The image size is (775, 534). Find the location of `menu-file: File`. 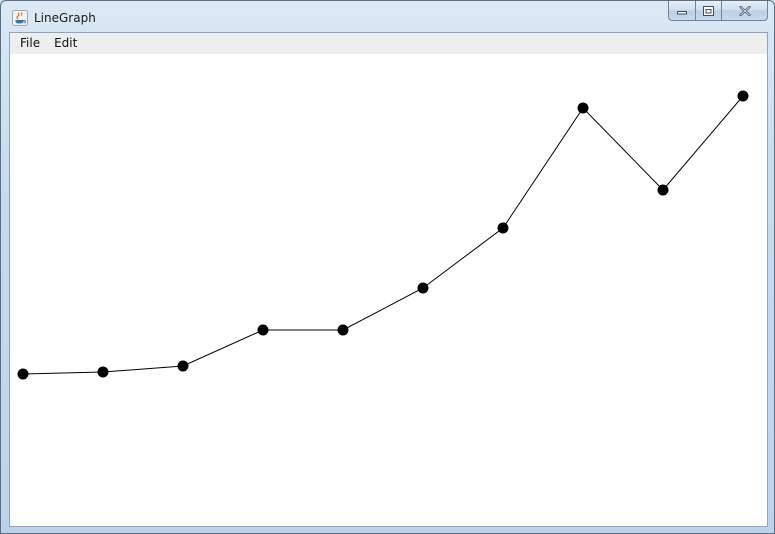

menu-file: File is located at coordinates (30, 43).